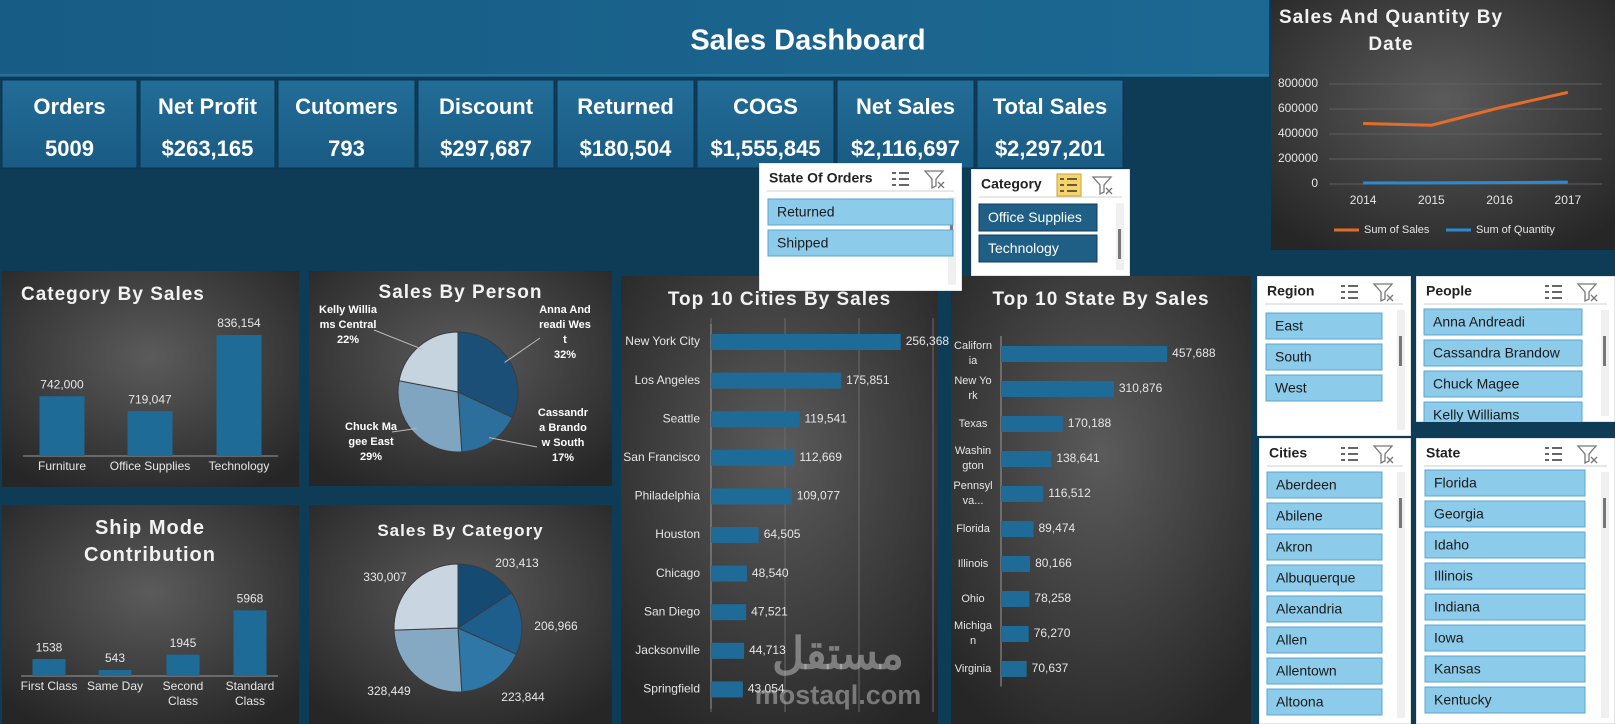 The width and height of the screenshot is (1615, 724). What do you see at coordinates (1497, 353) in the screenshot?
I see `slicer-item-label: Cassandra Brandow` at bounding box center [1497, 353].